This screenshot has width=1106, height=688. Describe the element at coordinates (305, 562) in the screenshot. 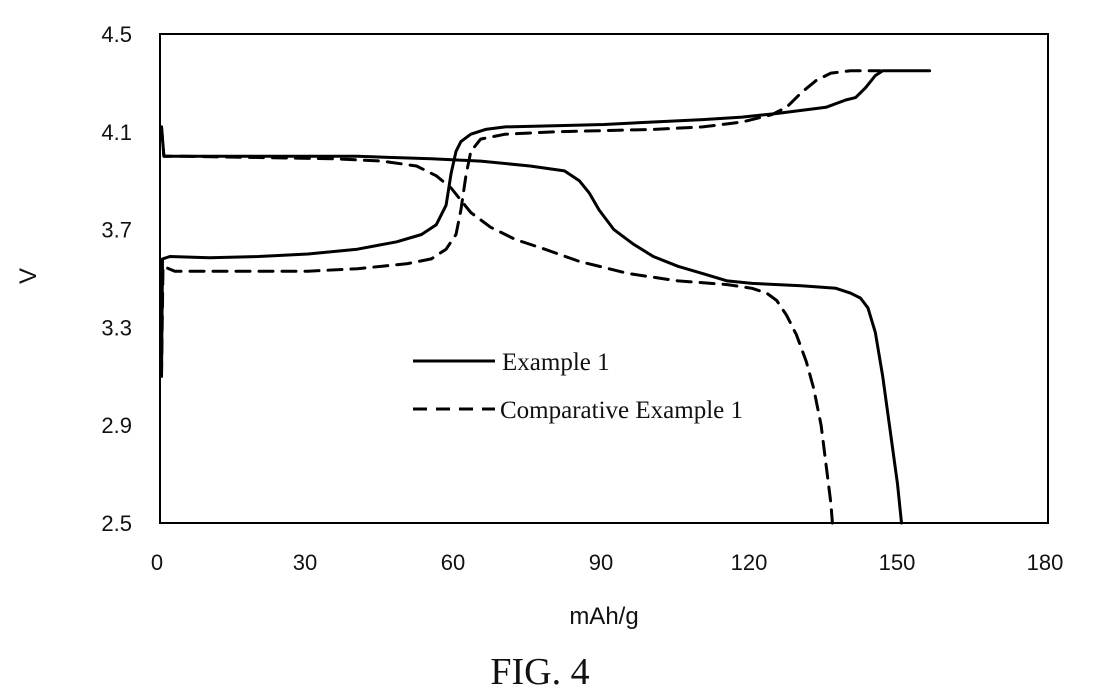

I see `x-tick-label: 30` at that location.